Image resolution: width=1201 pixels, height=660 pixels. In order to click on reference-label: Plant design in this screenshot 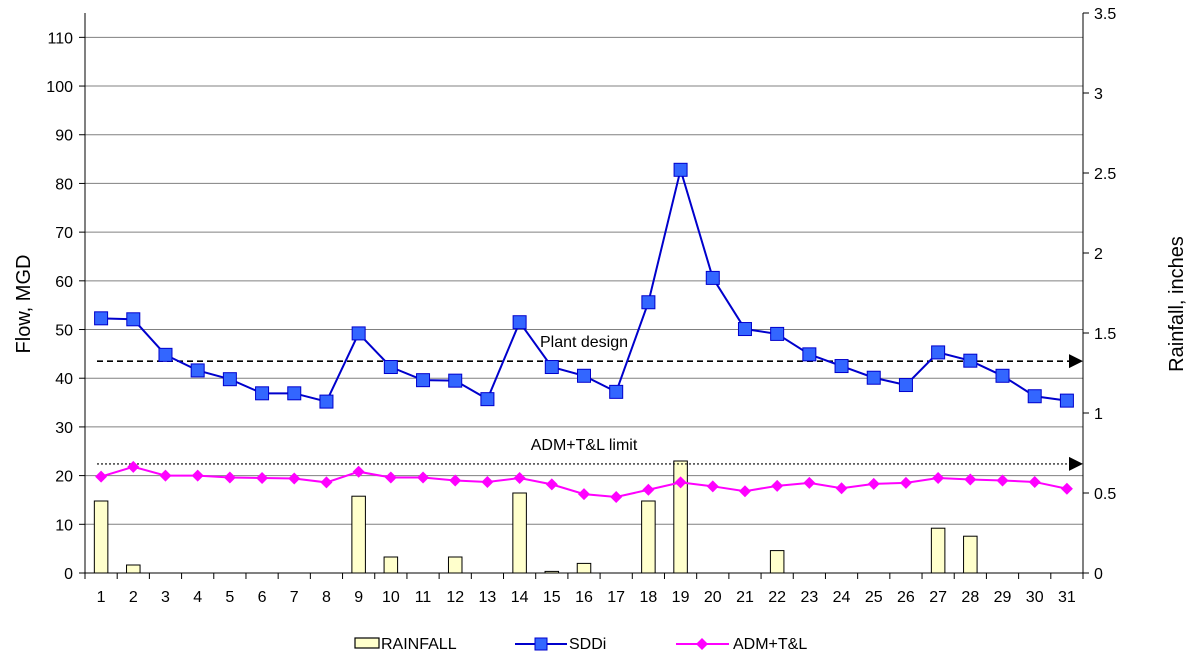, I will do `click(584, 342)`.